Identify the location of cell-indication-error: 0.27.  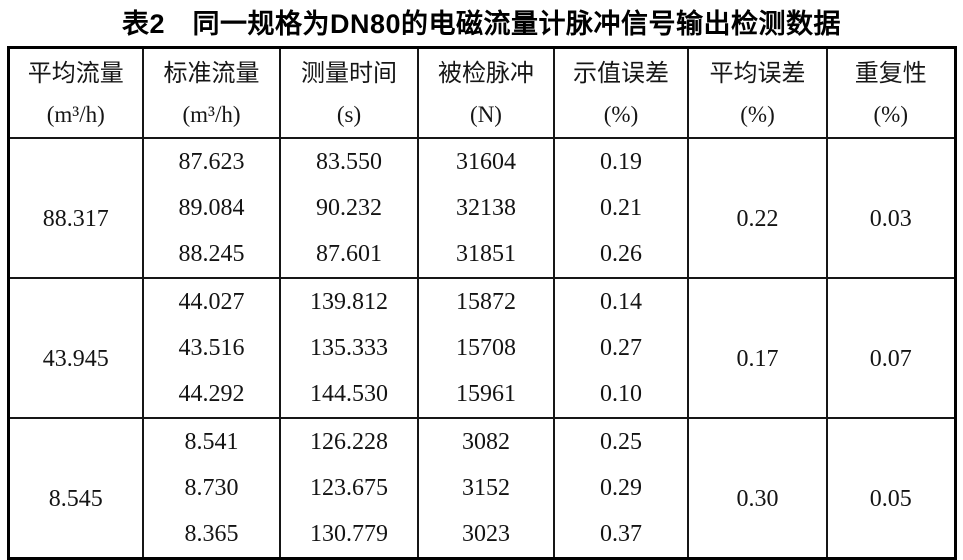
(621, 348).